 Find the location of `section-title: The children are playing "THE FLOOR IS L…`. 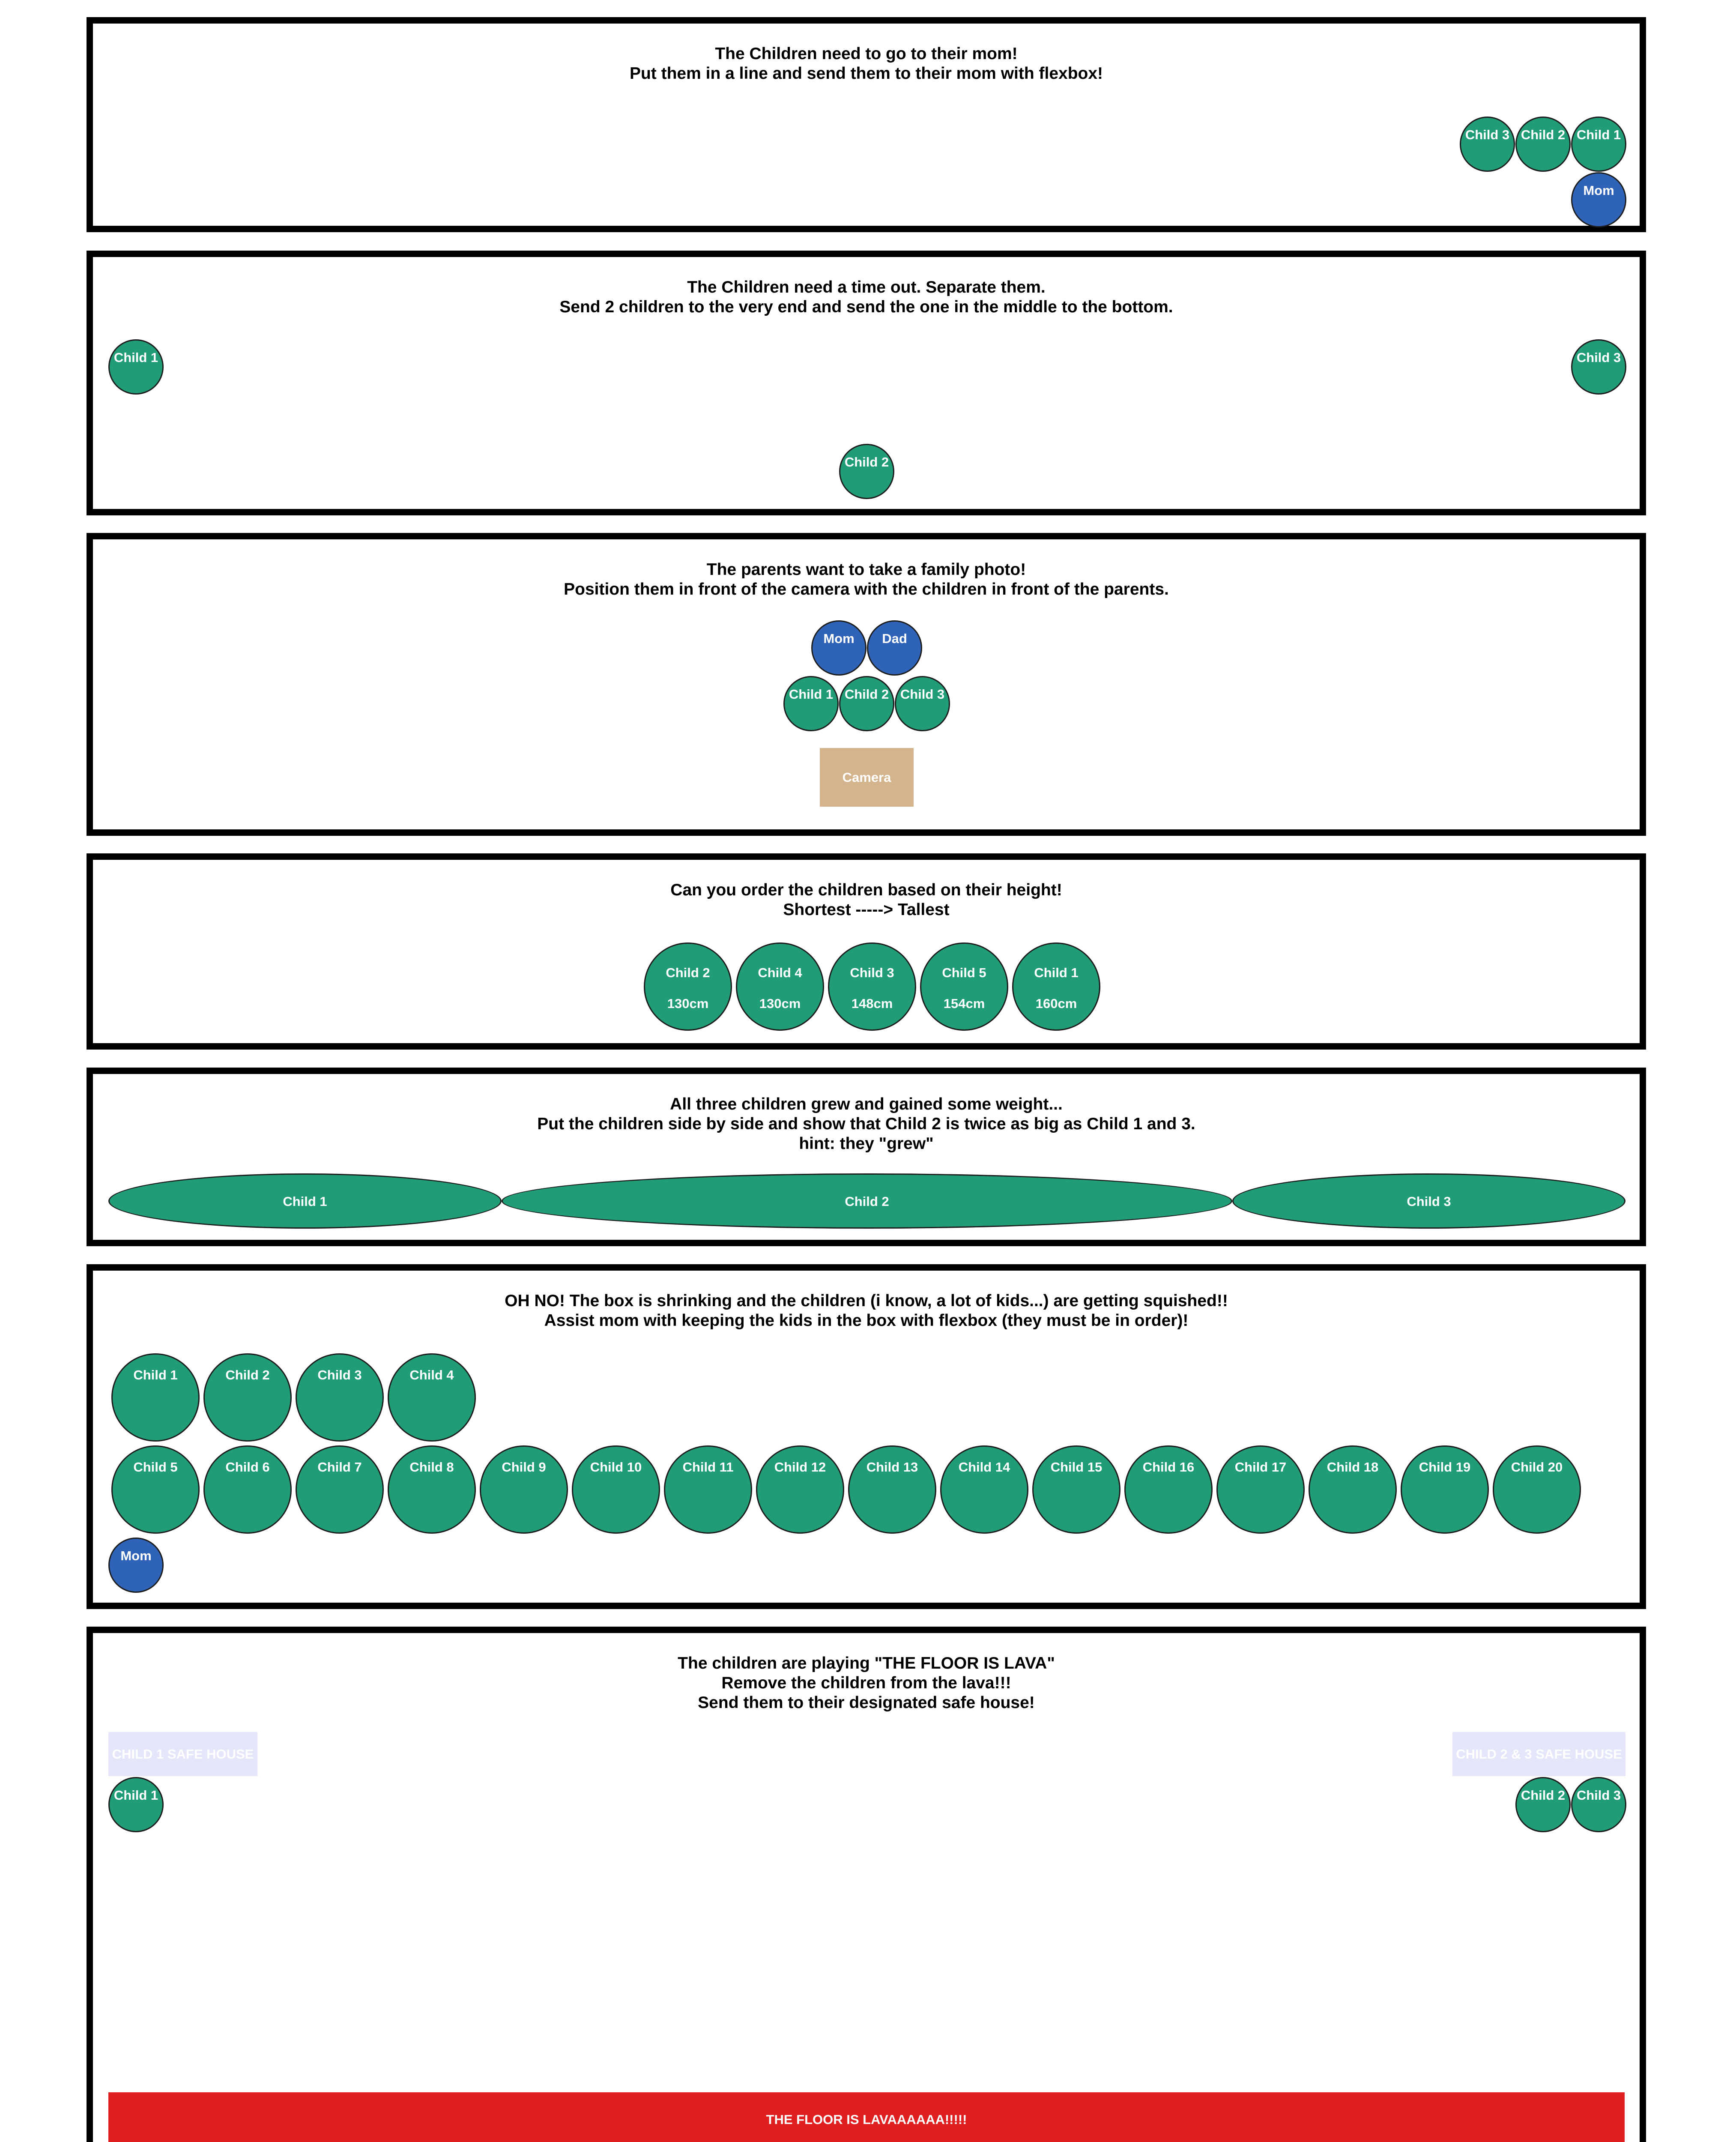

section-title: The children are playing "THE FLOOR IS L… is located at coordinates (866, 1683).